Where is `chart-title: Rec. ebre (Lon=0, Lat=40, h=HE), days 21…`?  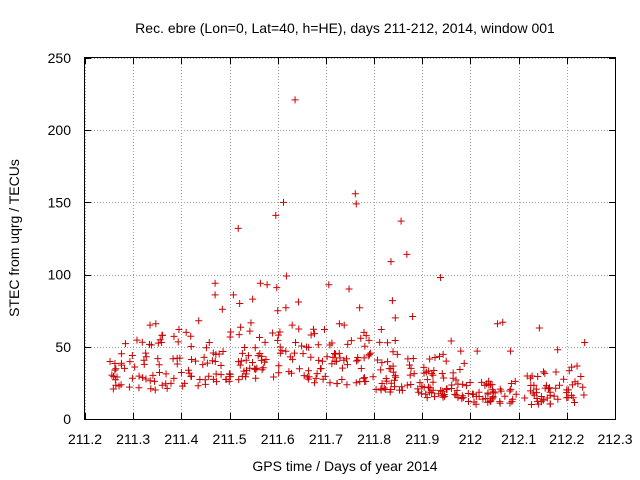
chart-title: Rec. ebre (Lon=0, Lat=40, h=HE), days 21… is located at coordinates (345, 28).